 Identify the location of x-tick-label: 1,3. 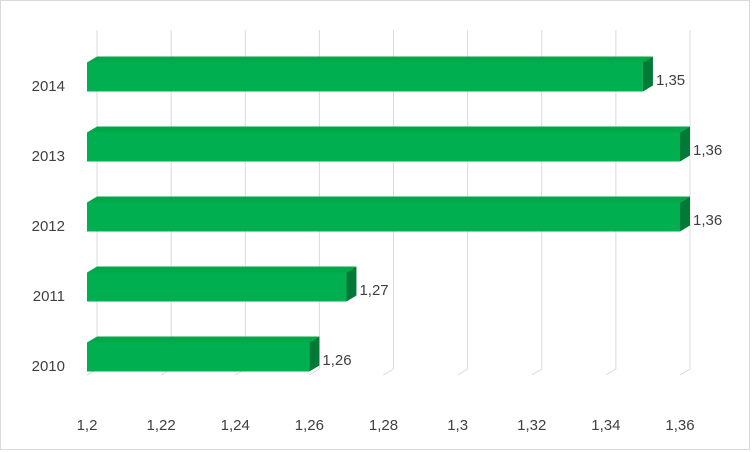
(457, 425).